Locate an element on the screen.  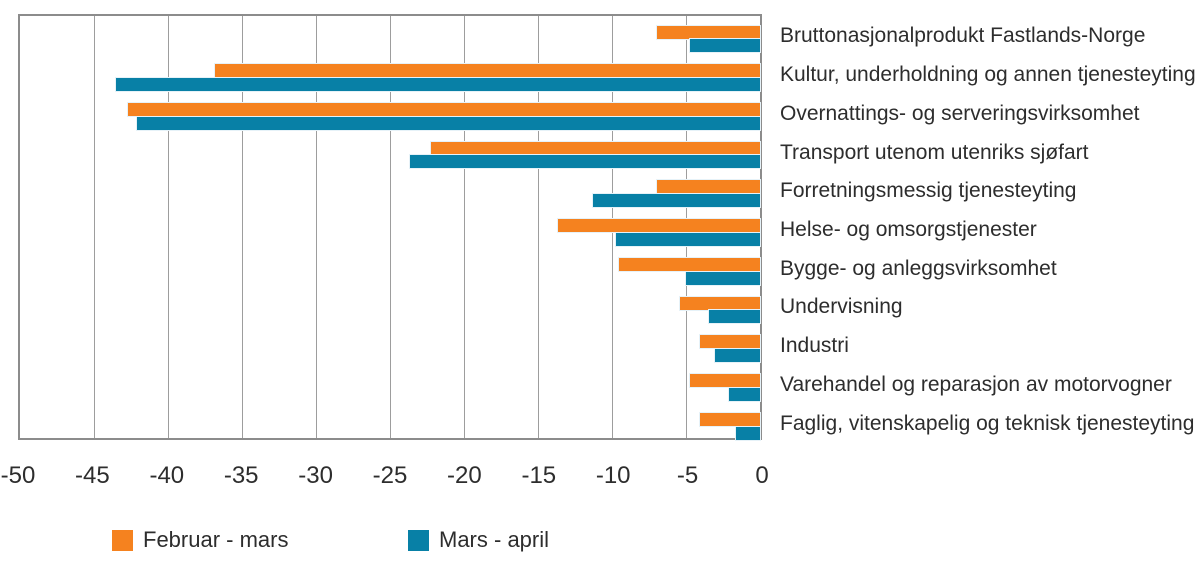
category-label: Transport utenom utenriks sjøfart is located at coordinates (934, 152).